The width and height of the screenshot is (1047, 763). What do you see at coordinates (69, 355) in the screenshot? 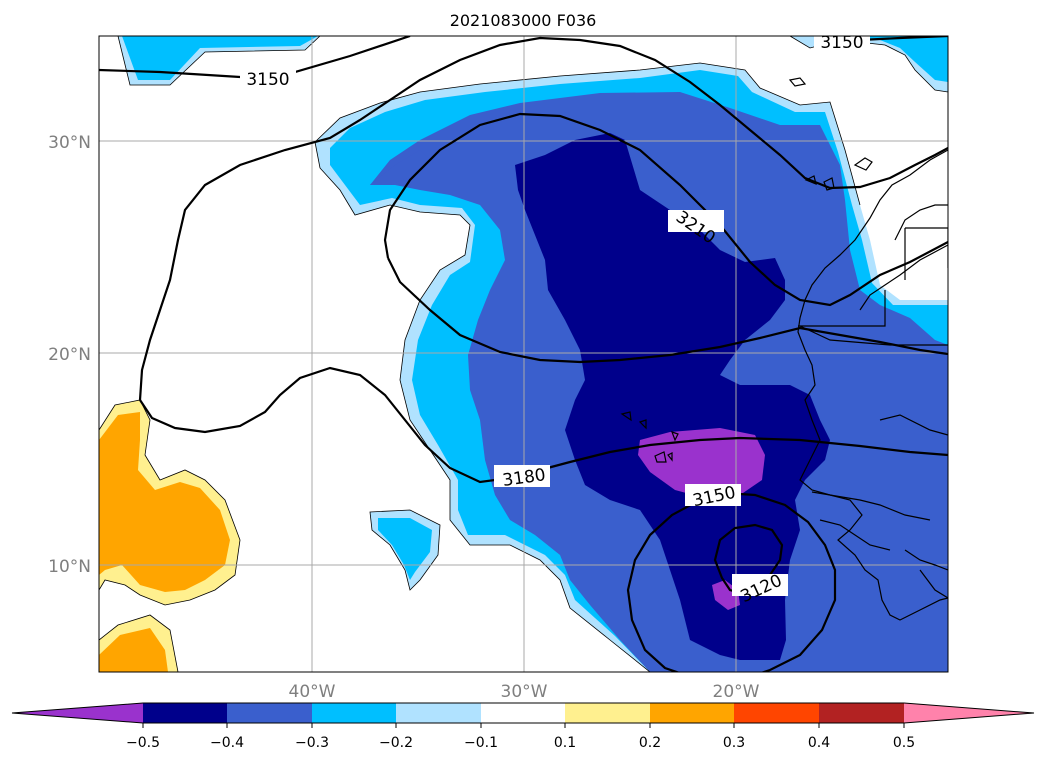
I see `lat-label-20n: 20°N` at bounding box center [69, 355].